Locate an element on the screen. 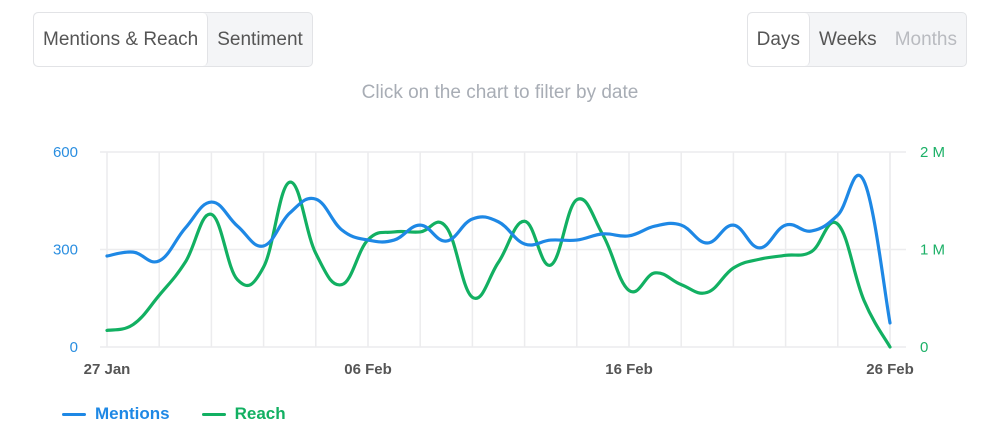 Image resolution: width=1000 pixels, height=446 pixels. reach-line-icon is located at coordinates (213, 414).